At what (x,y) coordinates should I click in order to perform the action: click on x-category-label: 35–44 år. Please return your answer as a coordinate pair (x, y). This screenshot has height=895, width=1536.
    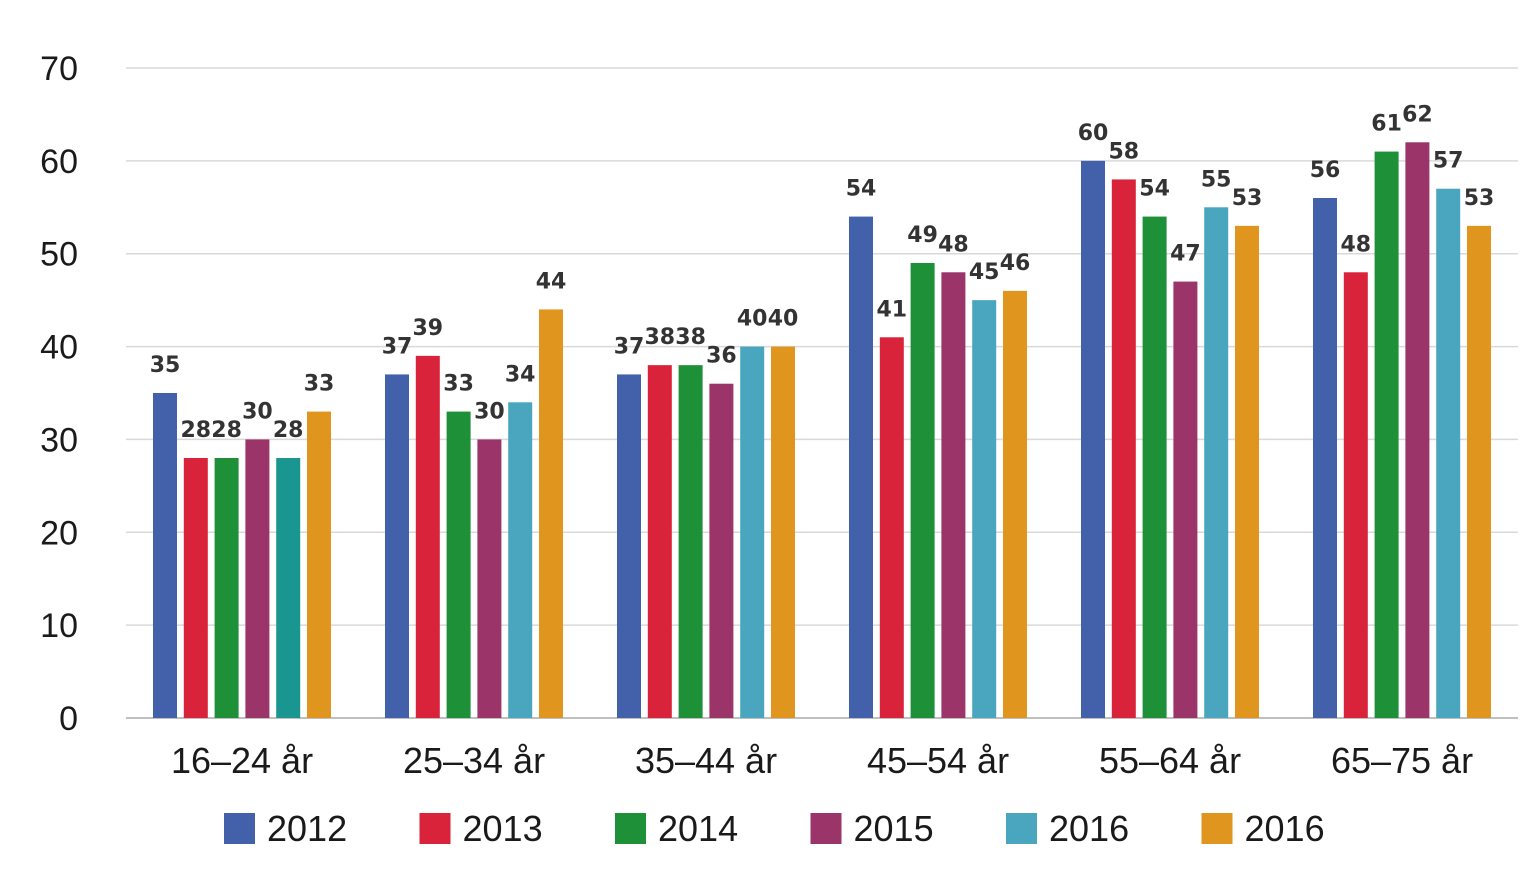
    Looking at the image, I should click on (706, 760).